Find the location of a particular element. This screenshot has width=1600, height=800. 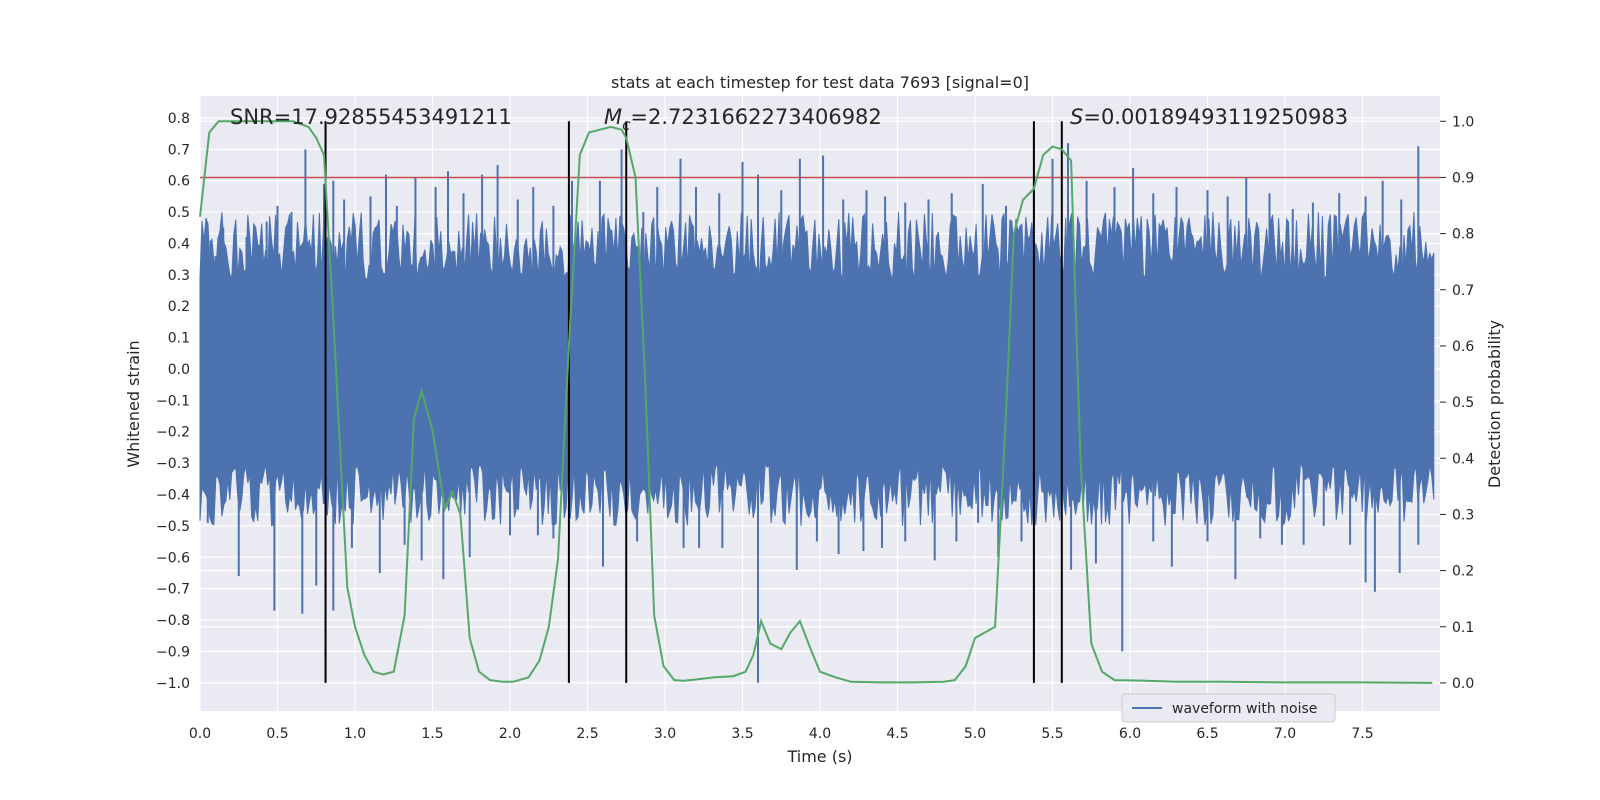

y2-tick-label: 1.0 is located at coordinates (1463, 122).